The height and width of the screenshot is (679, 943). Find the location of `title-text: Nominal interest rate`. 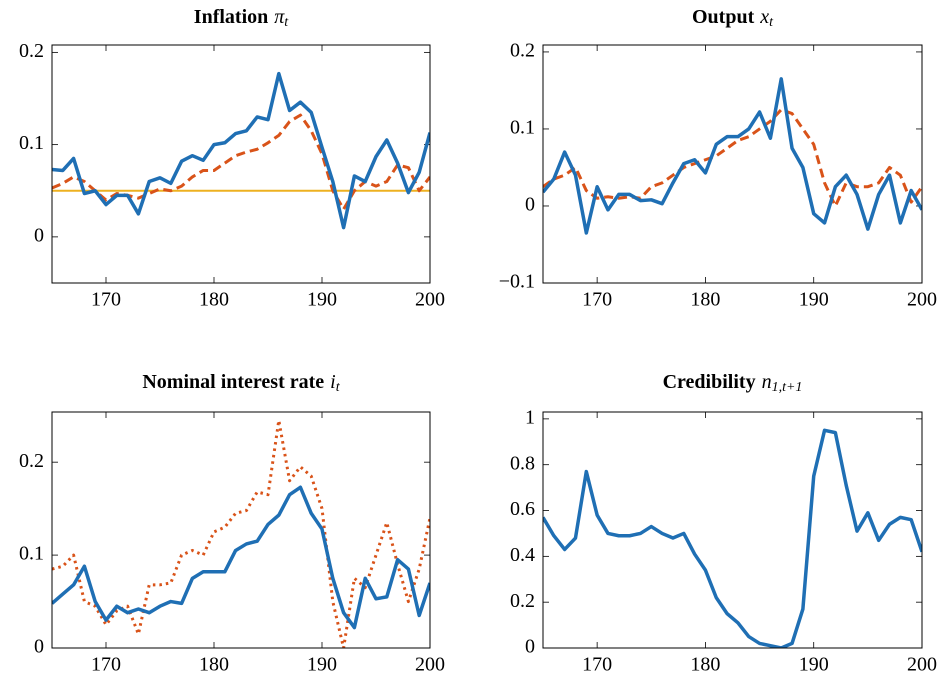

title-text: Nominal interest rate is located at coordinates (233, 382).